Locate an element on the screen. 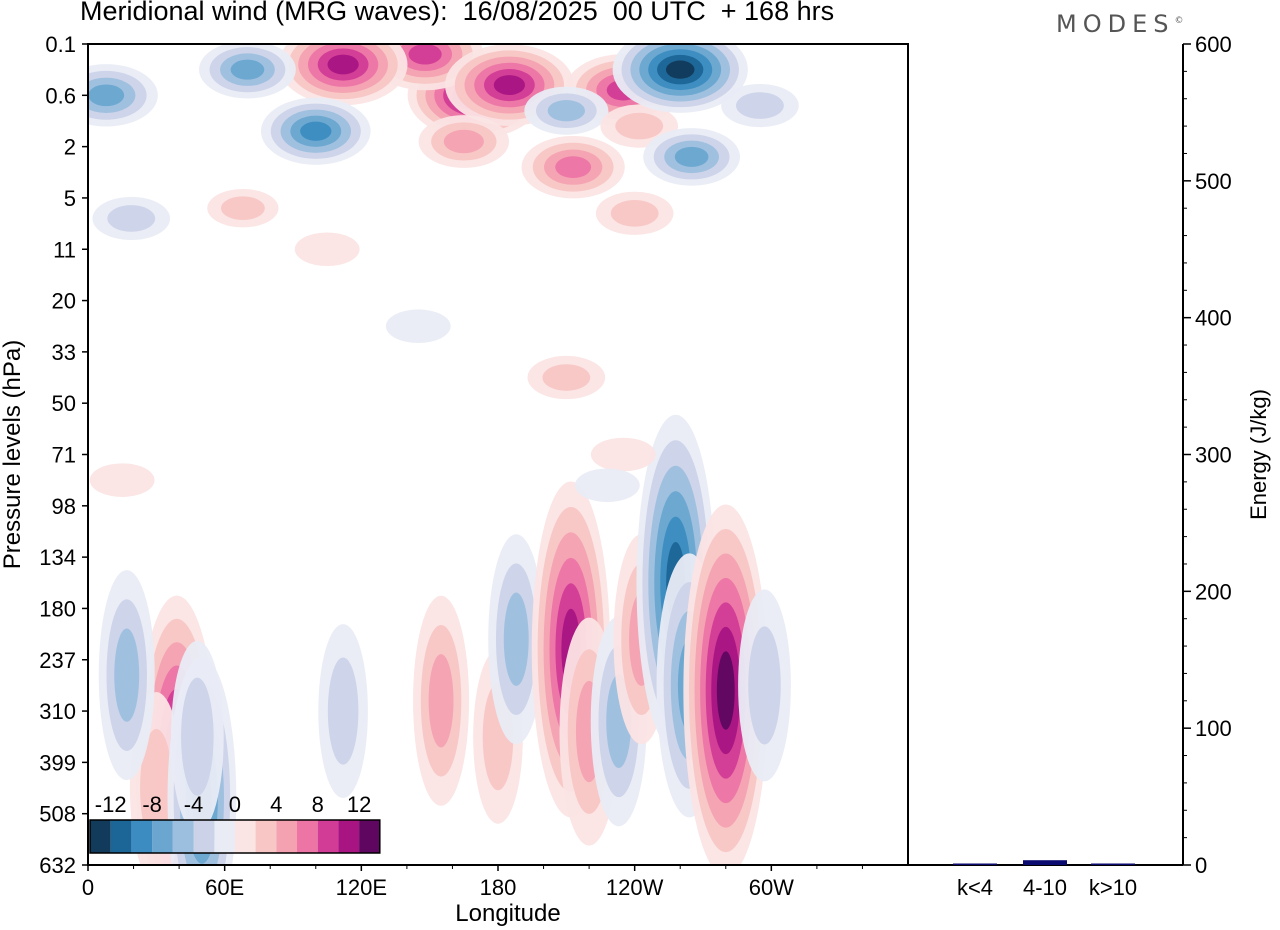 This screenshot has width=1280, height=930. colorbar: -12 -8 -4 0 4 8 12 is located at coordinates (235, 823).